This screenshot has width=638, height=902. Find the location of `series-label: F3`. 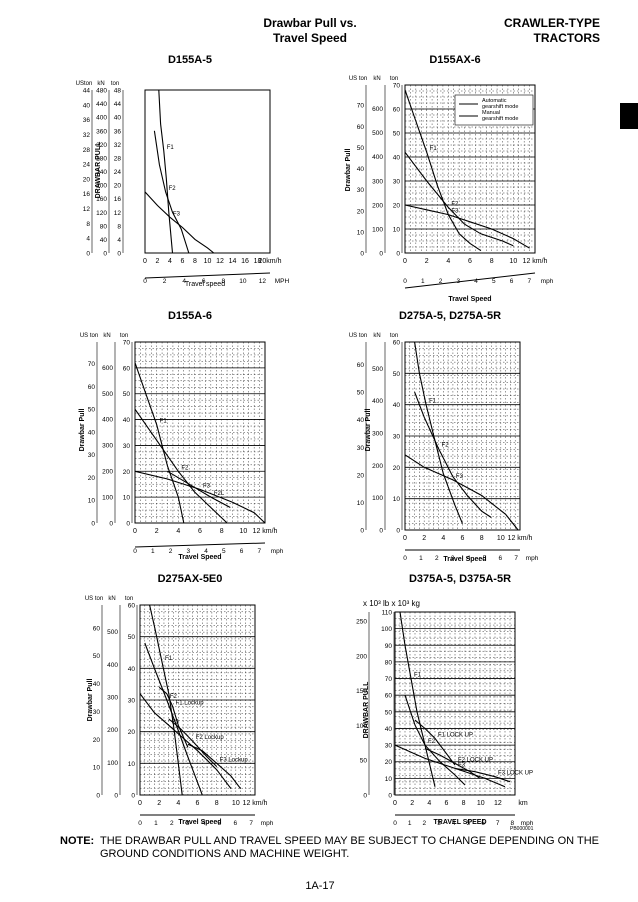

series-label: F3 is located at coordinates (207, 486).